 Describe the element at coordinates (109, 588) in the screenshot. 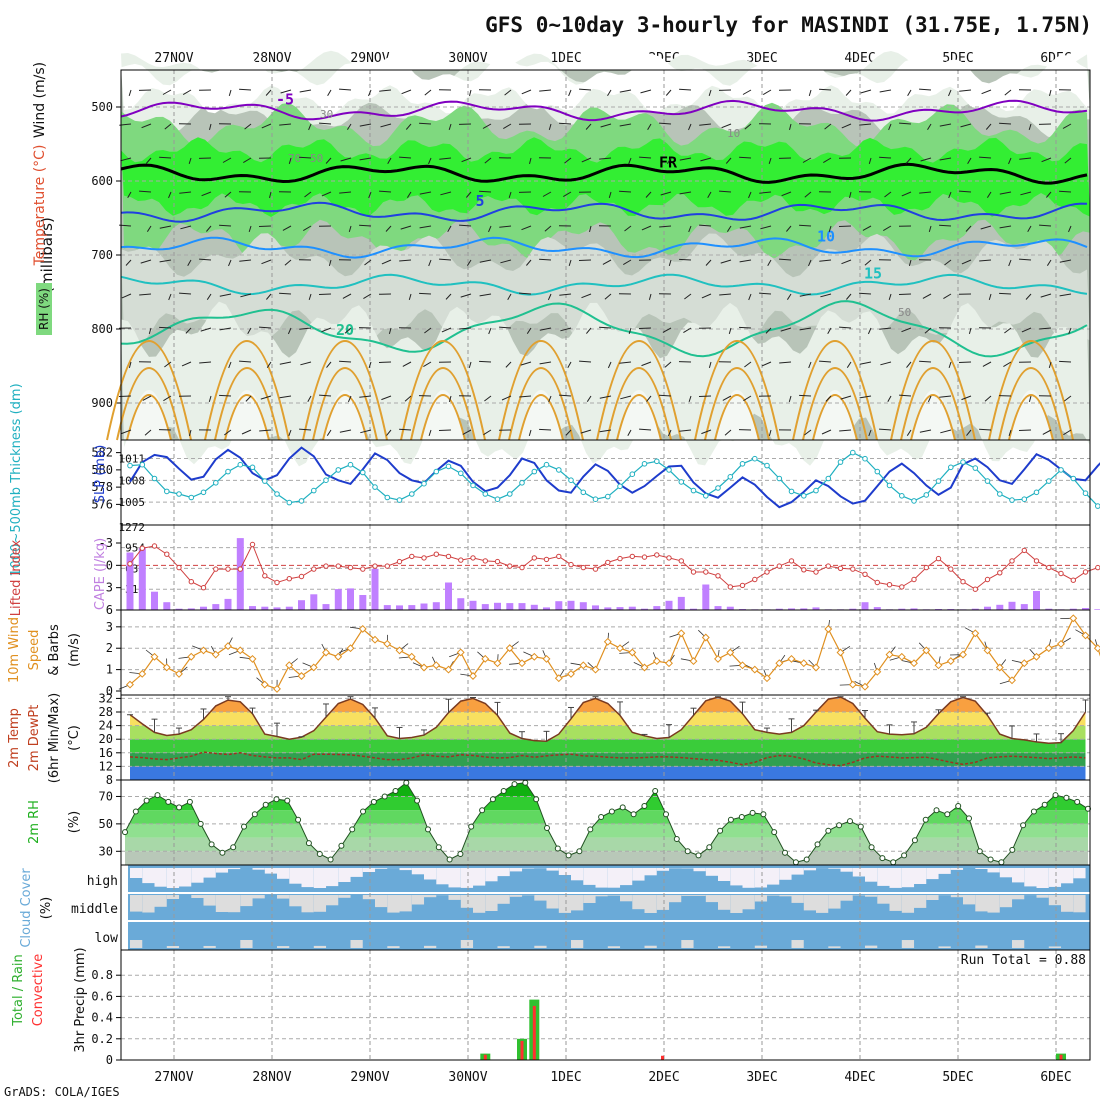

I see `y-tick-label: 3` at that location.